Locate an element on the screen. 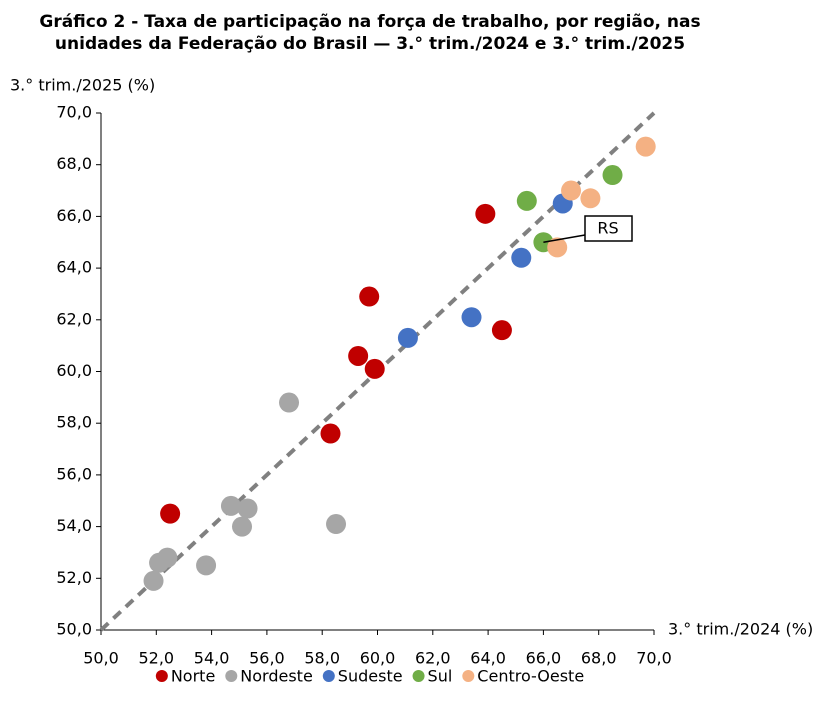  y-tick-label: 50,0 is located at coordinates (74, 629).